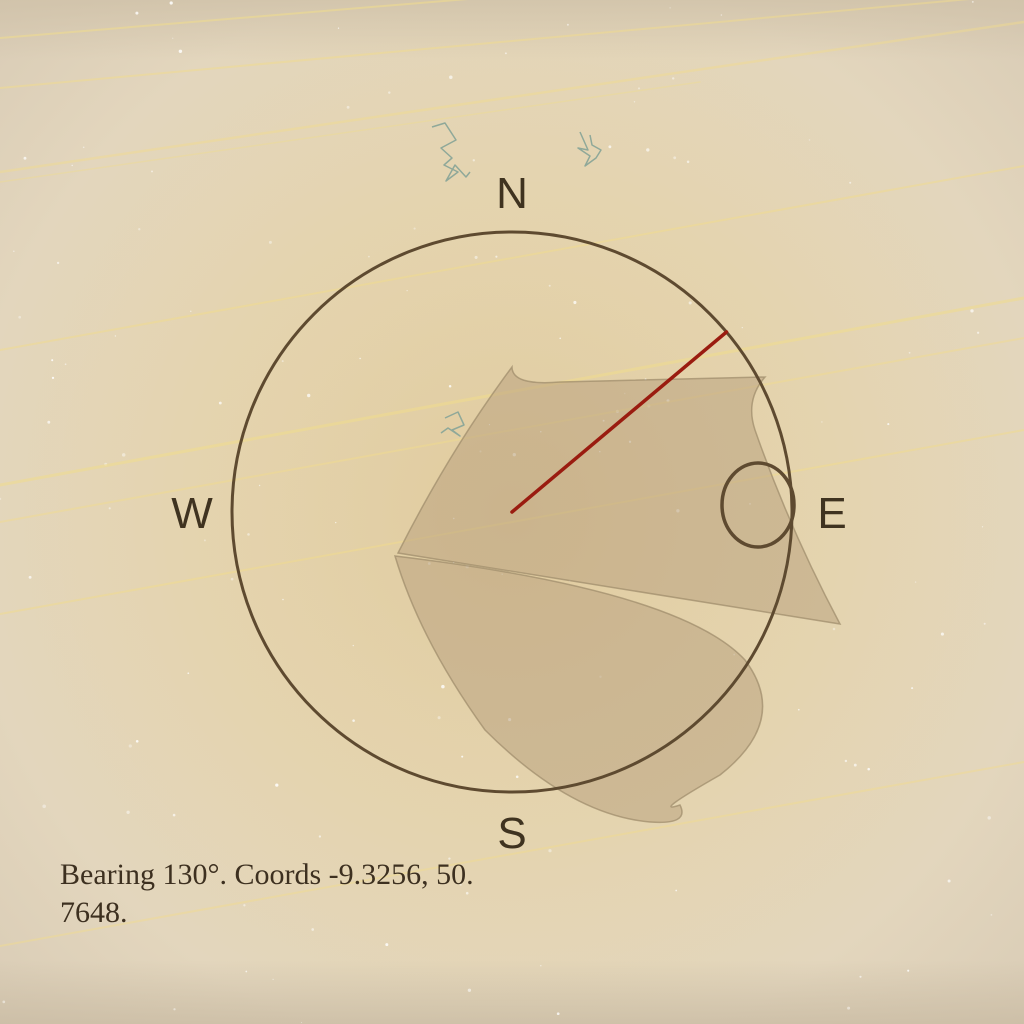  I want to click on compass-label-east: E, so click(831, 513).